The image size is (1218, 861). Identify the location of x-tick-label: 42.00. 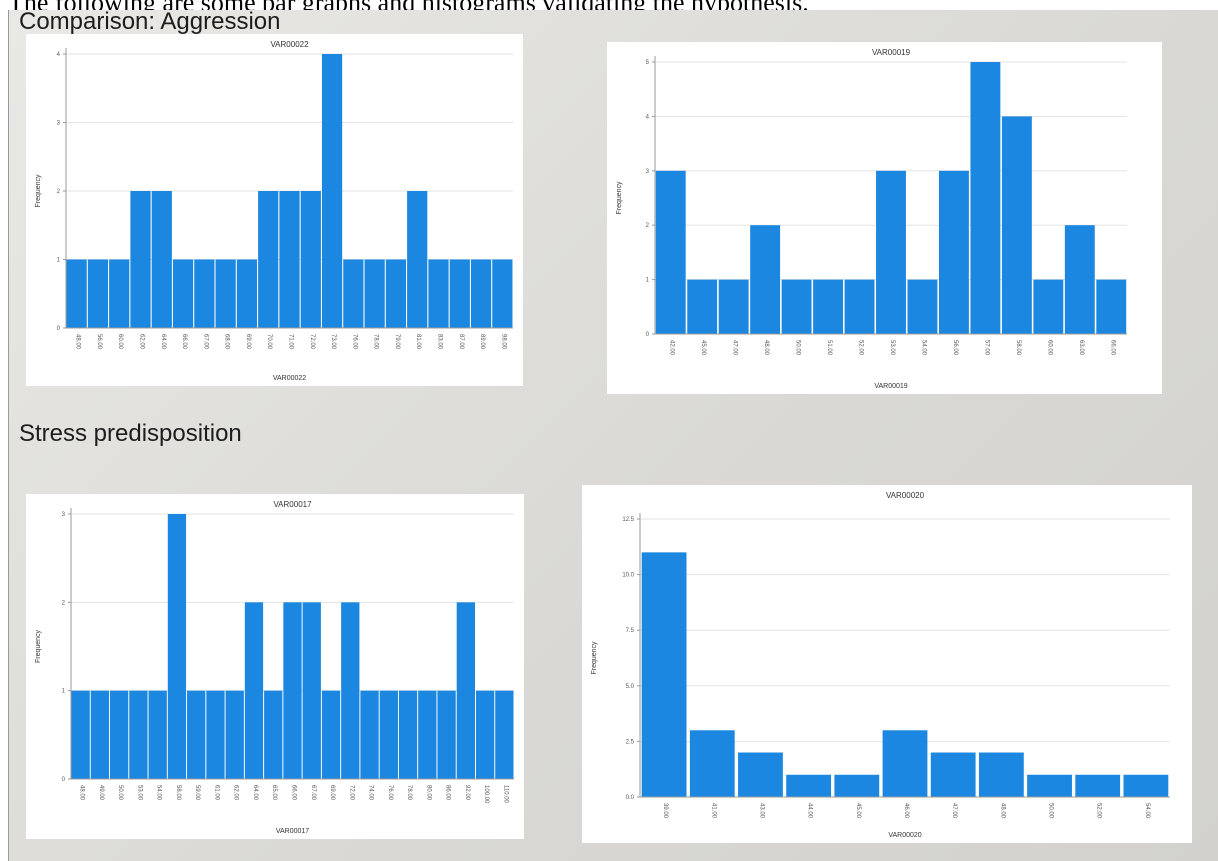
(672, 348).